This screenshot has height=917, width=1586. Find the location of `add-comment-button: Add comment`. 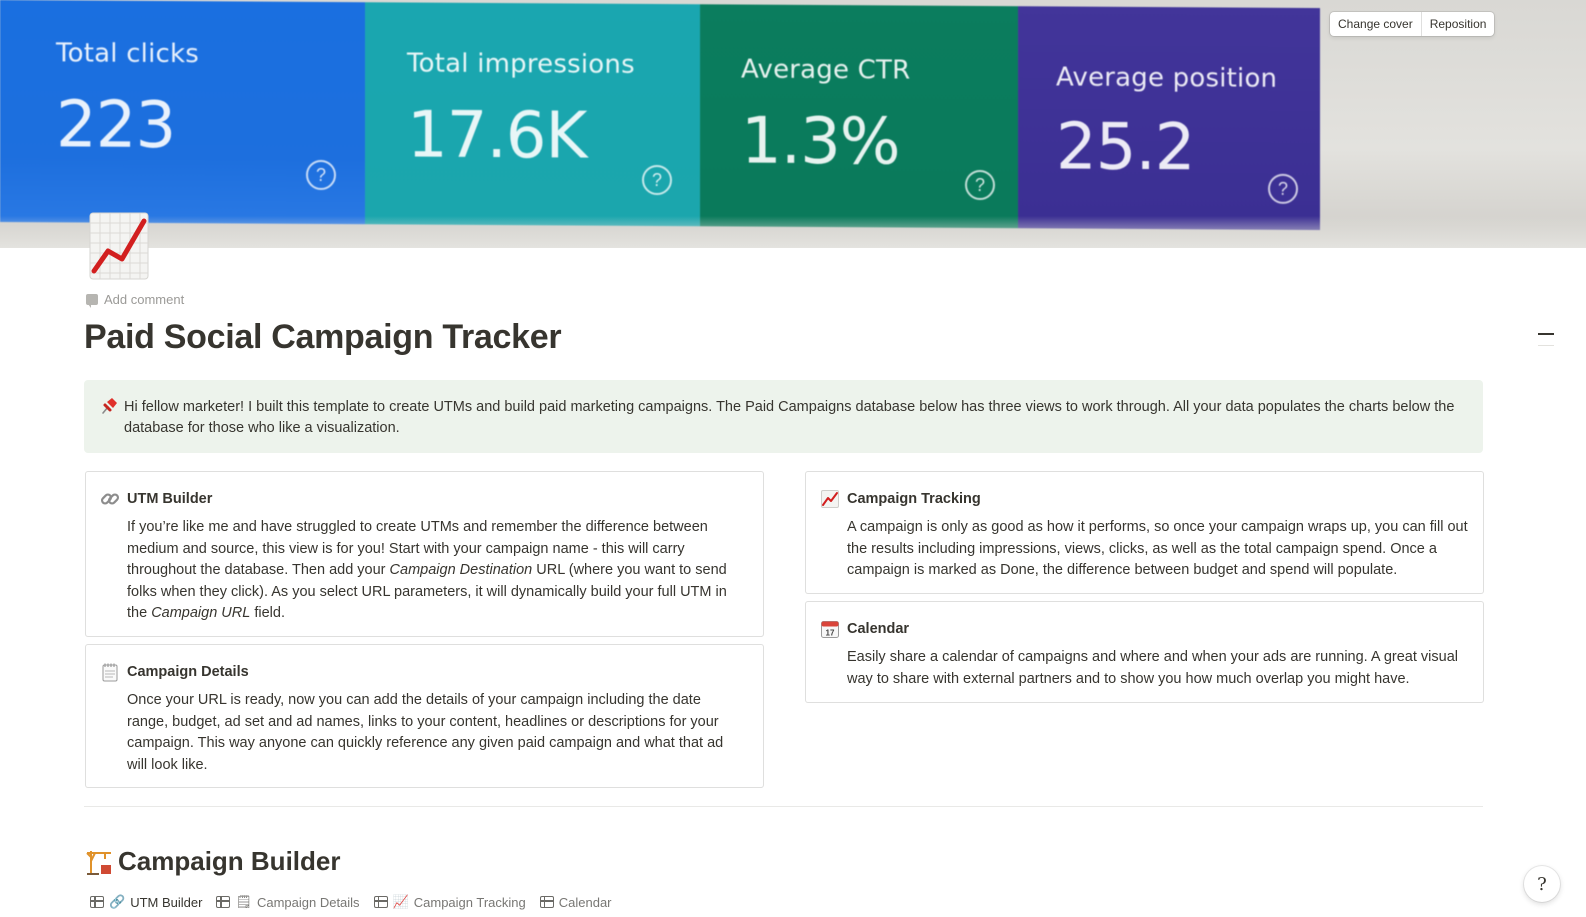

add-comment-button: Add comment is located at coordinates (135, 300).